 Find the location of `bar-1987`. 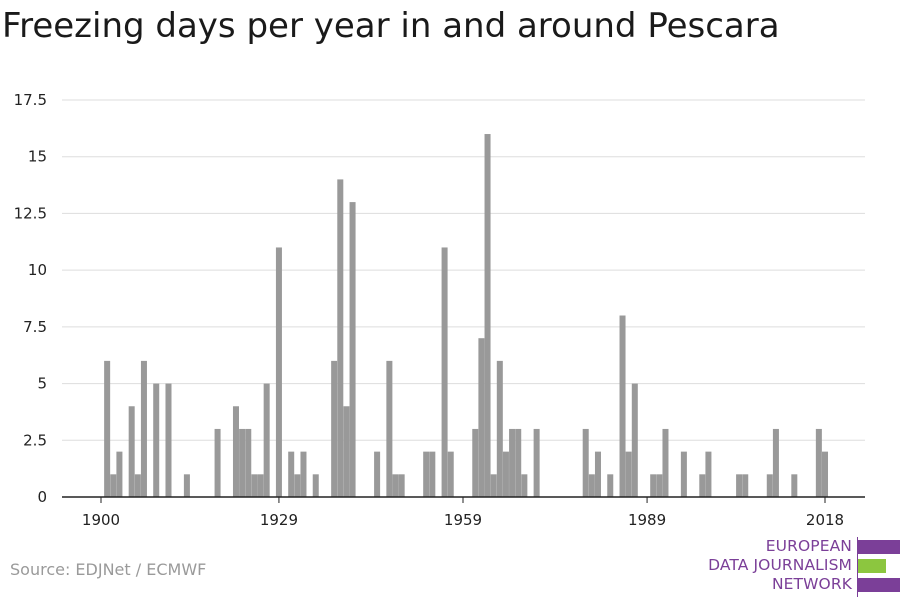

bar-1987 is located at coordinates (634, 440).